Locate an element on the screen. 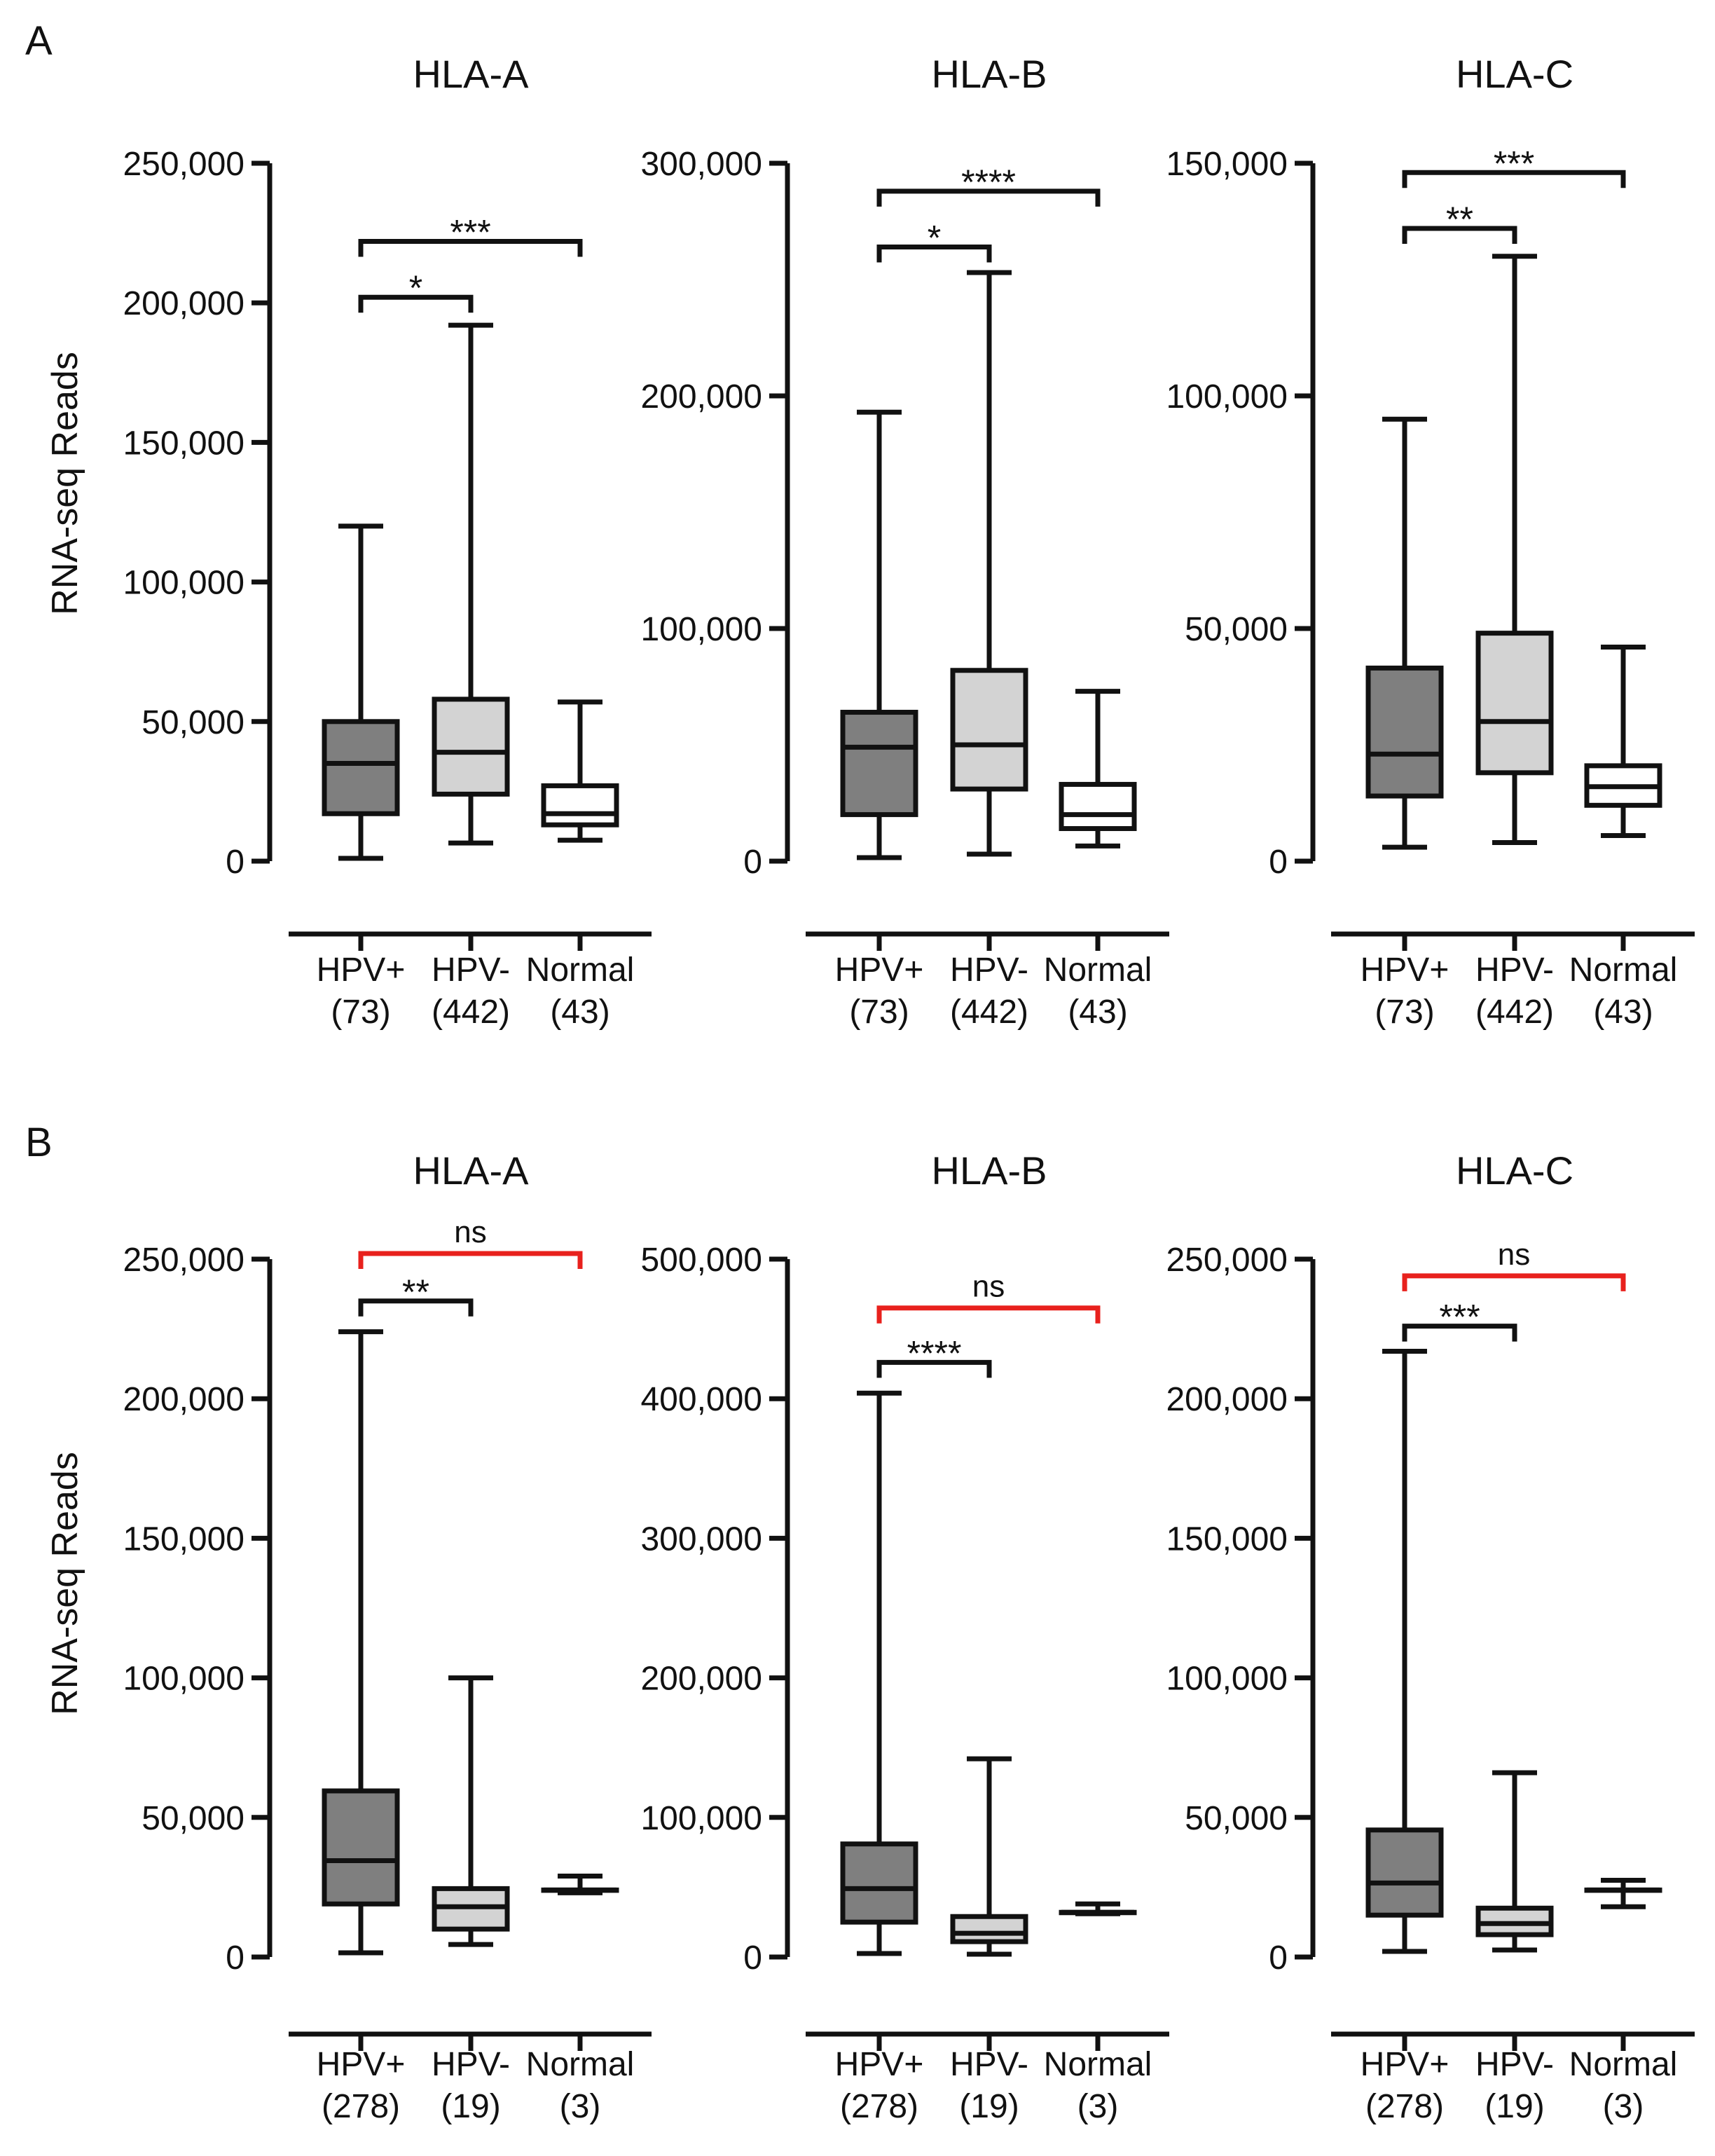  count-label-b-hla-b-normal: (3) is located at coordinates (1098, 2106).